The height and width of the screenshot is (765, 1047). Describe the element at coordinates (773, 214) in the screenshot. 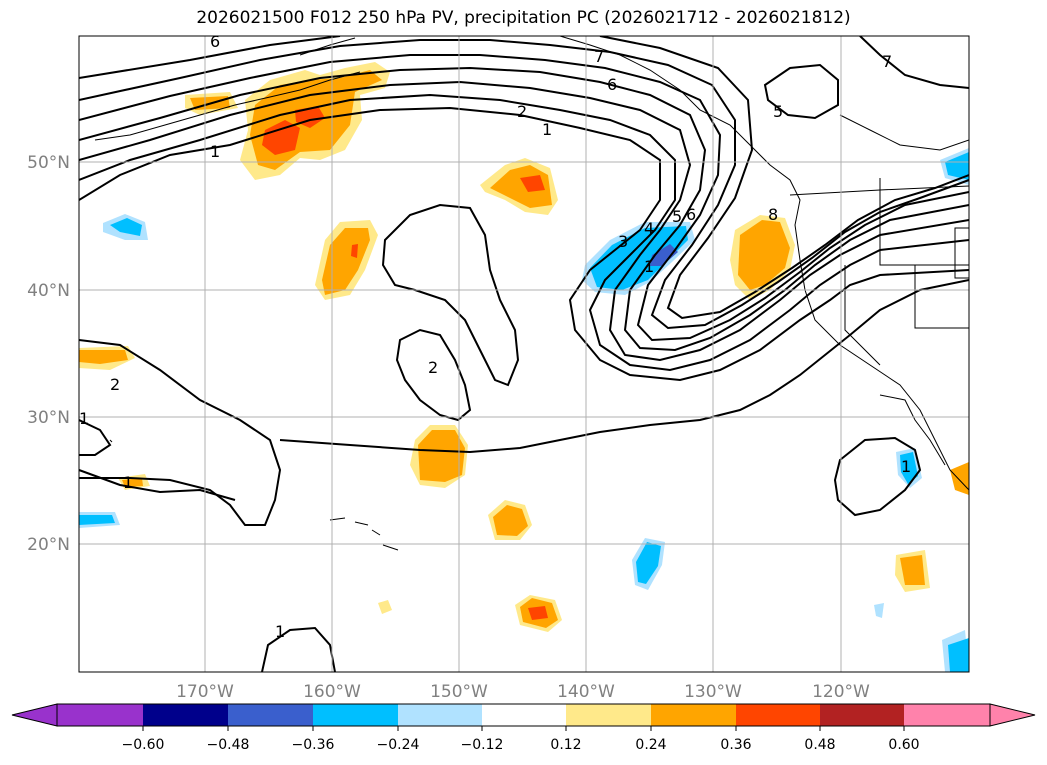

I see `contour-label: 8` at that location.